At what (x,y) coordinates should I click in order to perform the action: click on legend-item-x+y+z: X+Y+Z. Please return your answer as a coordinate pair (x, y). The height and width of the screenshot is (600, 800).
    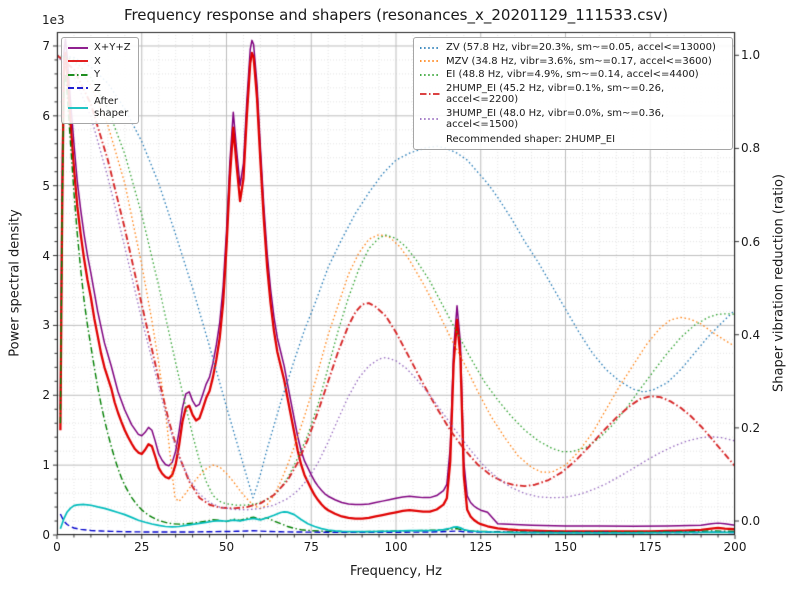
    Looking at the image, I should click on (99, 48).